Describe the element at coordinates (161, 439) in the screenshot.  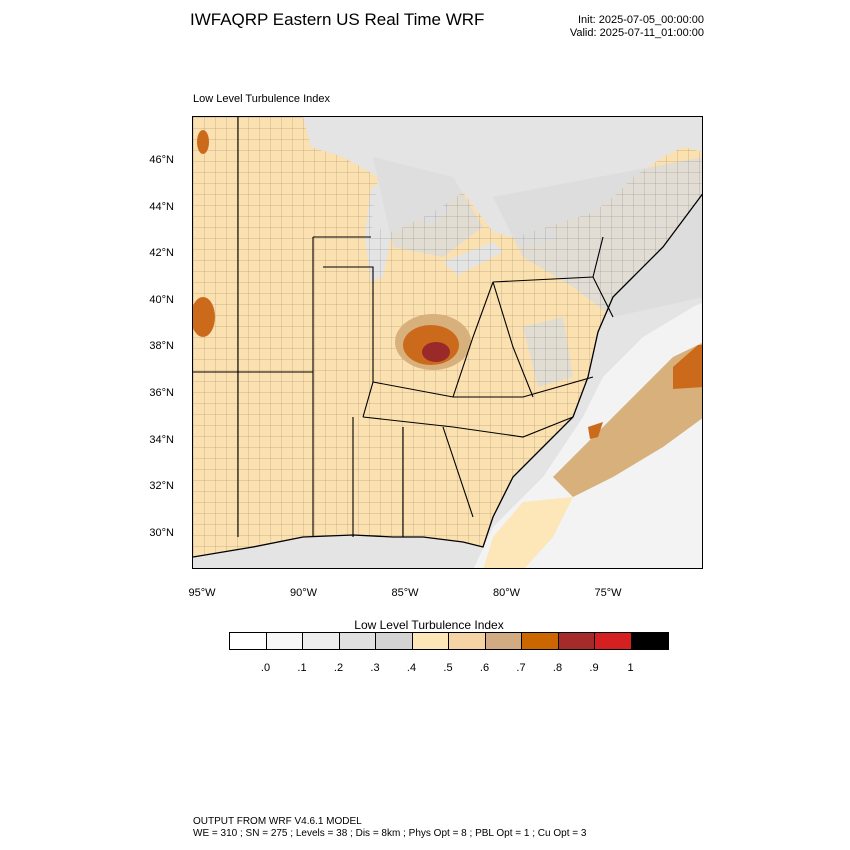
I see `latitude-label: 34°N` at that location.